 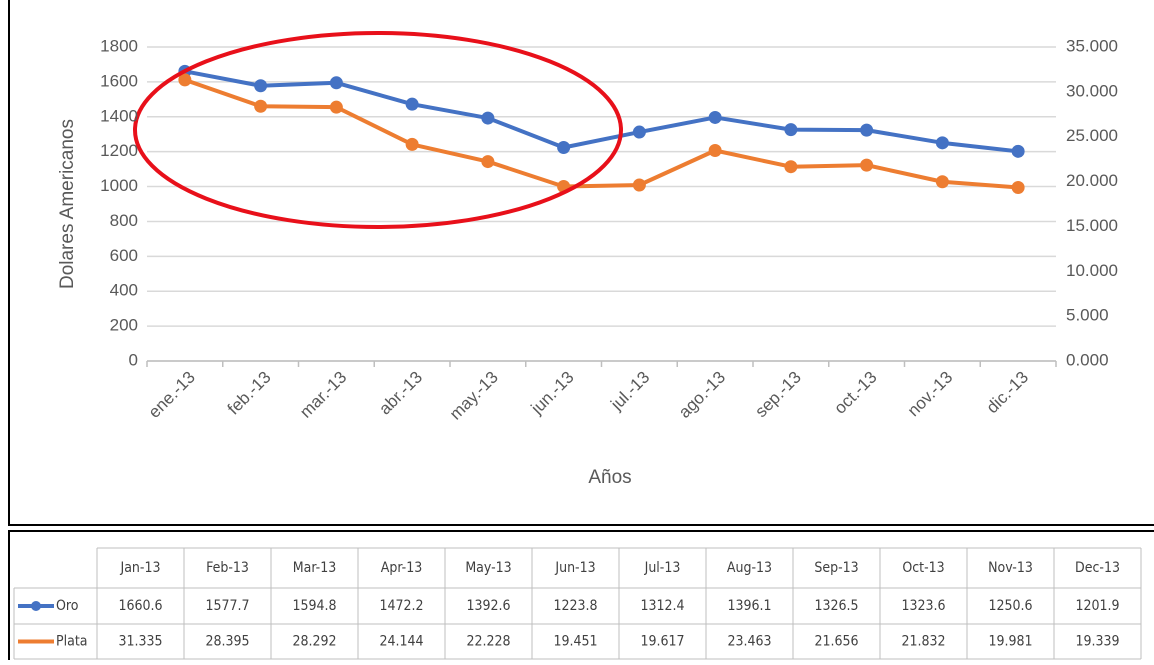 What do you see at coordinates (401, 642) in the screenshot?
I see `table-cell: 24.144` at bounding box center [401, 642].